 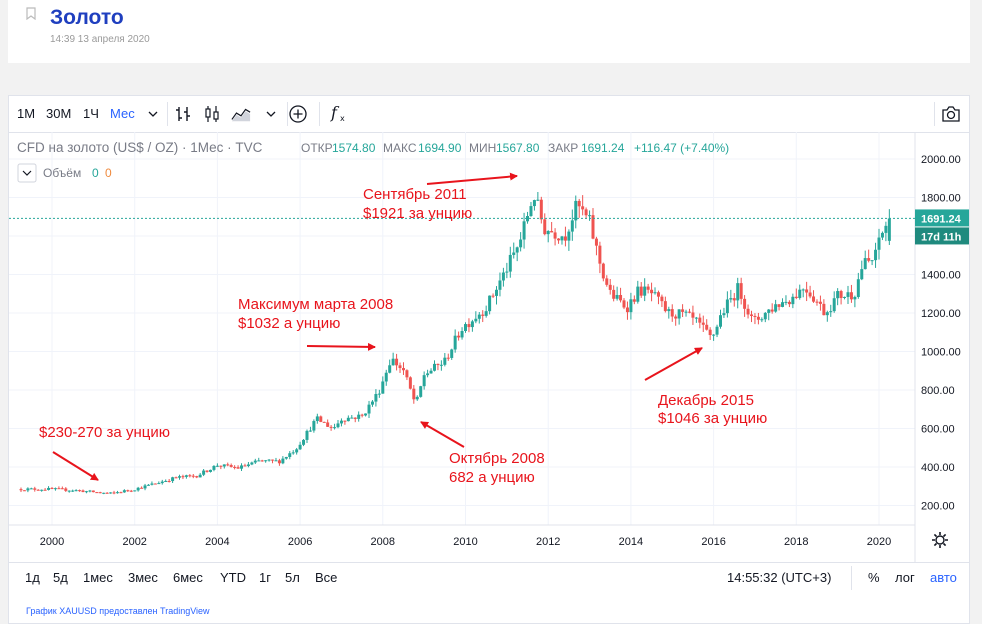 I want to click on camera-icon, so click(x=951, y=114).